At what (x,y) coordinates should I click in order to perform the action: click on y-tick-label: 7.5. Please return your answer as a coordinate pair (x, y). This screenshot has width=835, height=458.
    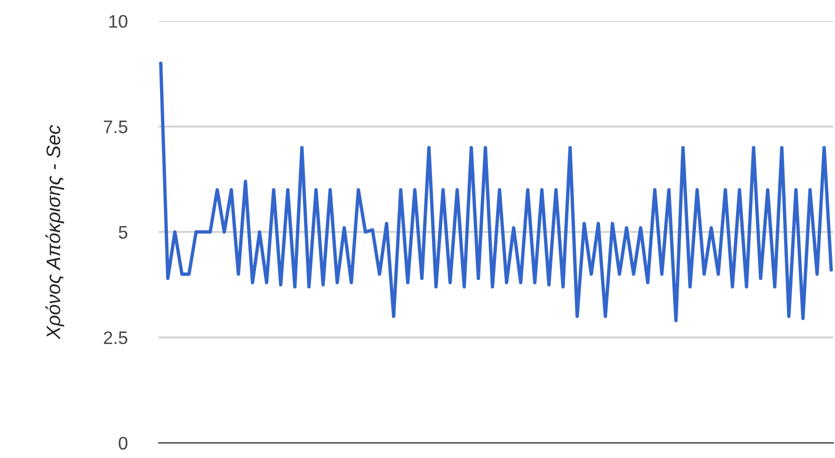
    Looking at the image, I should click on (116, 127).